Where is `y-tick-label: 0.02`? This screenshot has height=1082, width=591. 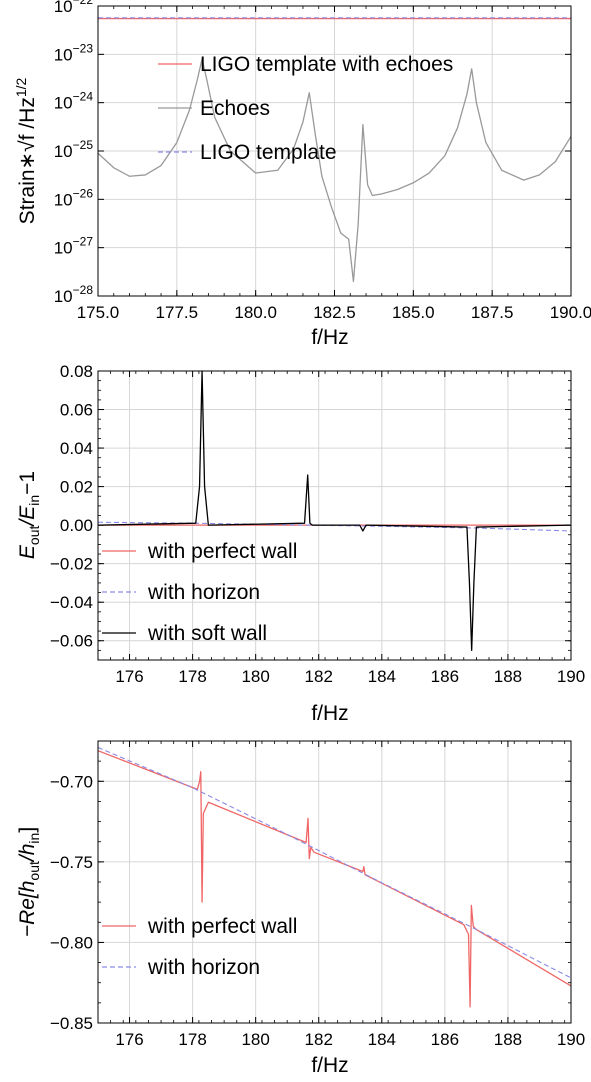
y-tick-label: 0.02 is located at coordinates (76, 487).